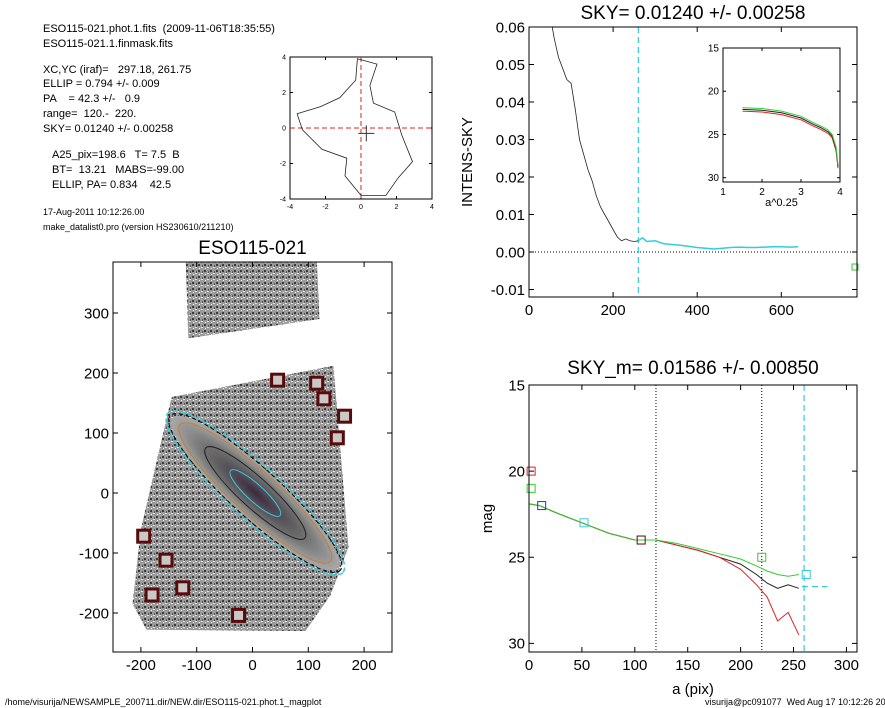  I want to click on galaxy-body, so click(255, 493).